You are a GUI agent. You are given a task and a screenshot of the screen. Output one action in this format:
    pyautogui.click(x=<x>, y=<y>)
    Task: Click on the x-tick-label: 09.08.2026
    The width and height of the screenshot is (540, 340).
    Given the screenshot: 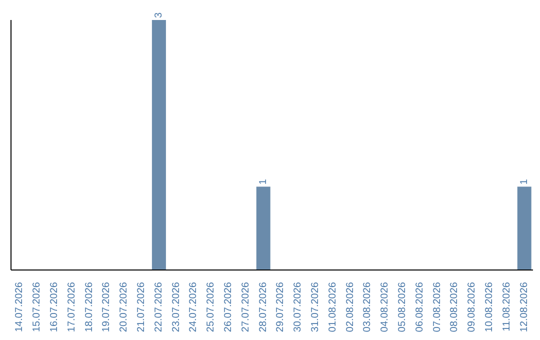 What is the action you would take?
    pyautogui.click(x=472, y=307)
    